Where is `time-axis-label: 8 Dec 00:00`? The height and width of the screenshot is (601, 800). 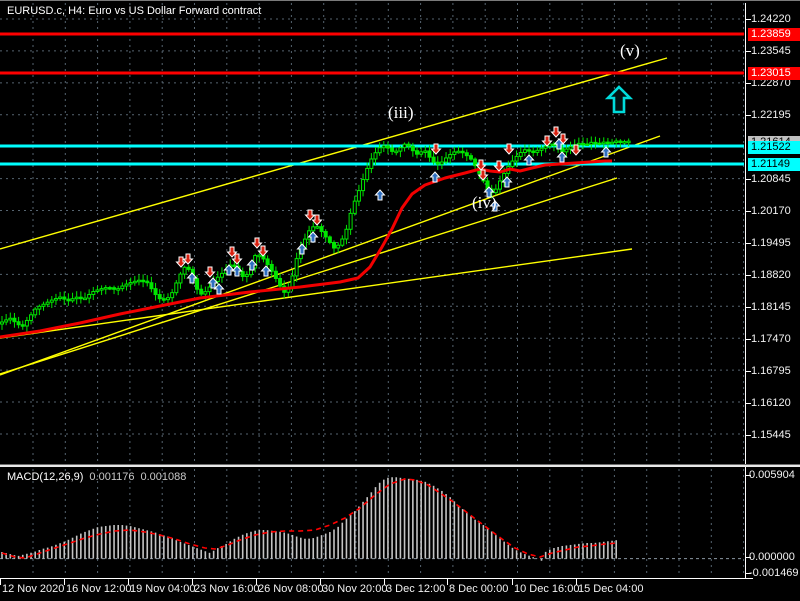
time-axis-label: 8 Dec 00:00 is located at coordinates (479, 589).